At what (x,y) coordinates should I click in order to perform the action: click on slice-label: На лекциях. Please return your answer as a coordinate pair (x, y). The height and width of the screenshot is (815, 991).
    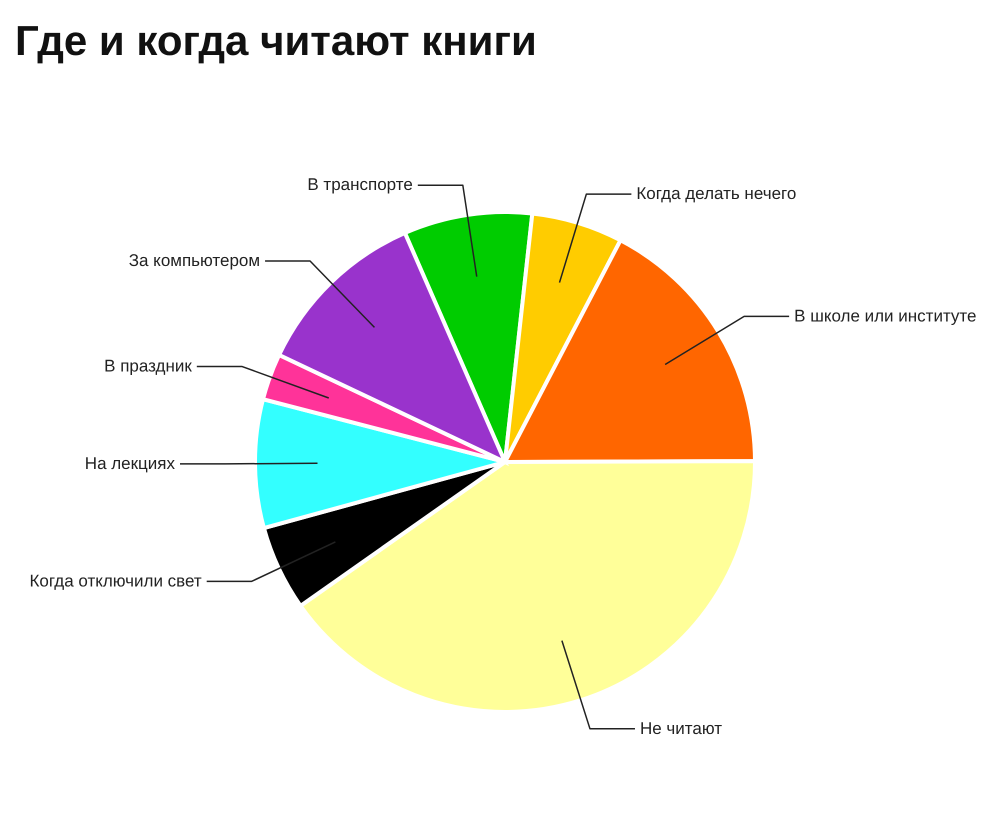
    Looking at the image, I should click on (130, 463).